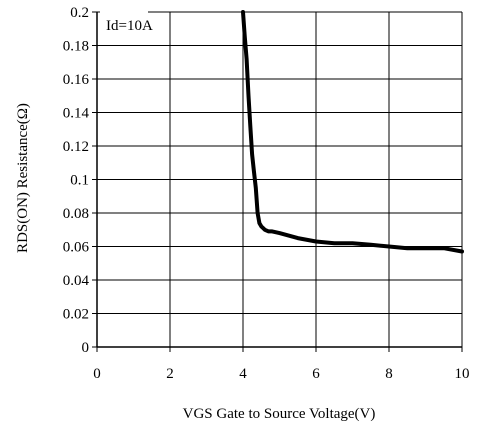 This screenshot has height=428, width=477. Describe the element at coordinates (243, 374) in the screenshot. I see `x-tick-label: 4` at that location.